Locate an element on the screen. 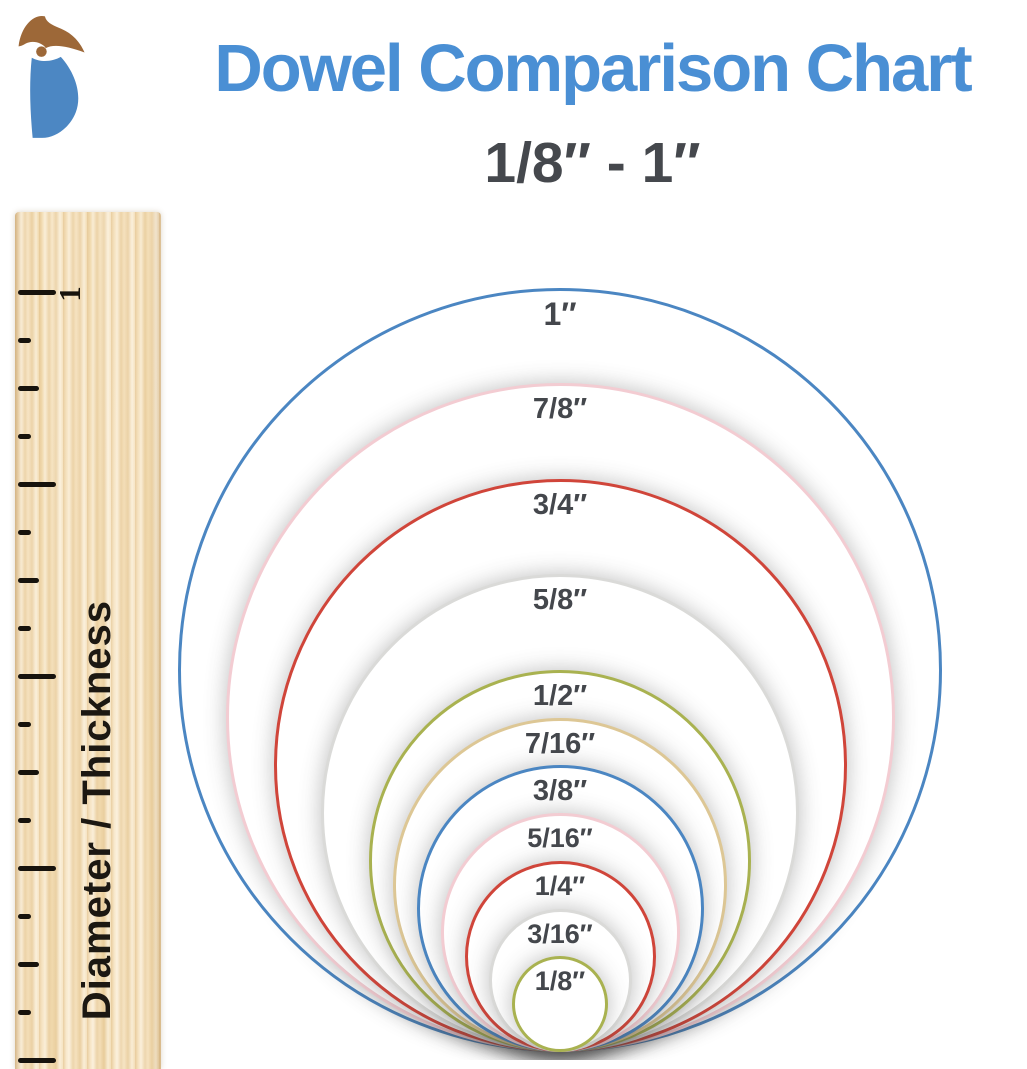  dowel-circle is located at coordinates (560, 1004).